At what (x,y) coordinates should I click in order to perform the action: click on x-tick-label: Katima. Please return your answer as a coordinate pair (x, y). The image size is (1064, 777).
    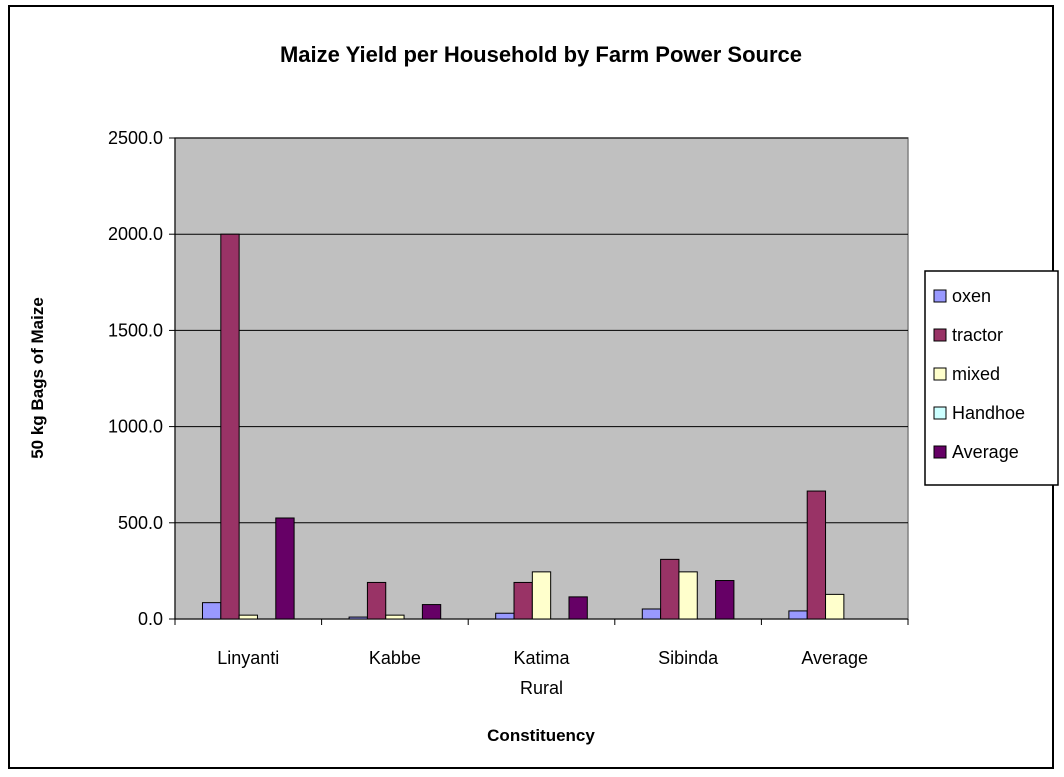
    Looking at the image, I should click on (541, 658).